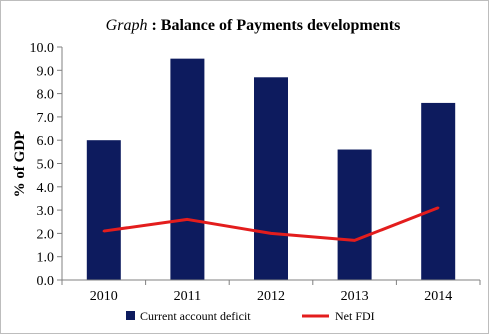  Describe the element at coordinates (187, 296) in the screenshot. I see `x-tick-label: 2011` at that location.